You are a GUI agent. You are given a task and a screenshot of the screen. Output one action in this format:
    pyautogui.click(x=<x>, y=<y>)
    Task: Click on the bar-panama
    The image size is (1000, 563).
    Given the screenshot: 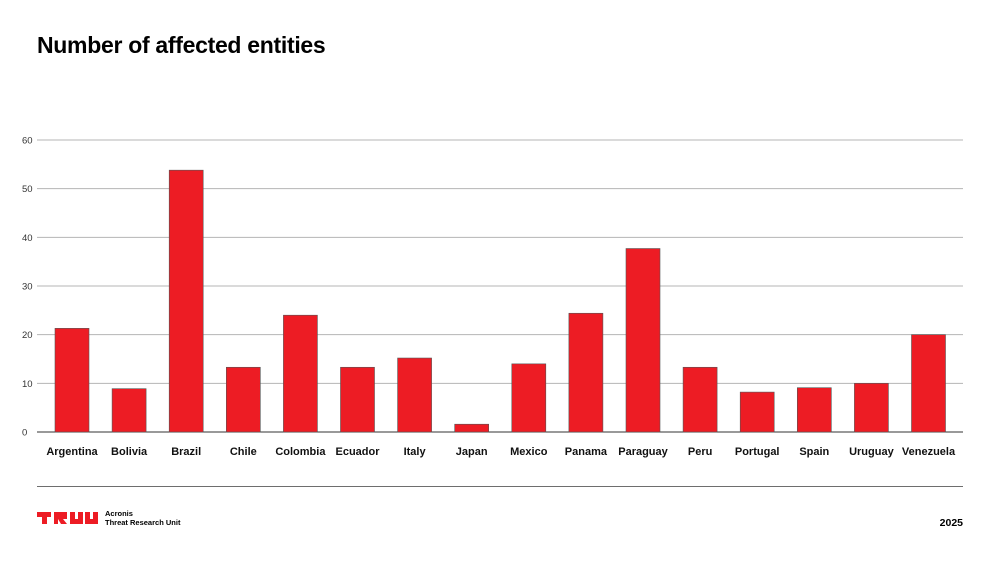 What is the action you would take?
    pyautogui.click(x=586, y=372)
    